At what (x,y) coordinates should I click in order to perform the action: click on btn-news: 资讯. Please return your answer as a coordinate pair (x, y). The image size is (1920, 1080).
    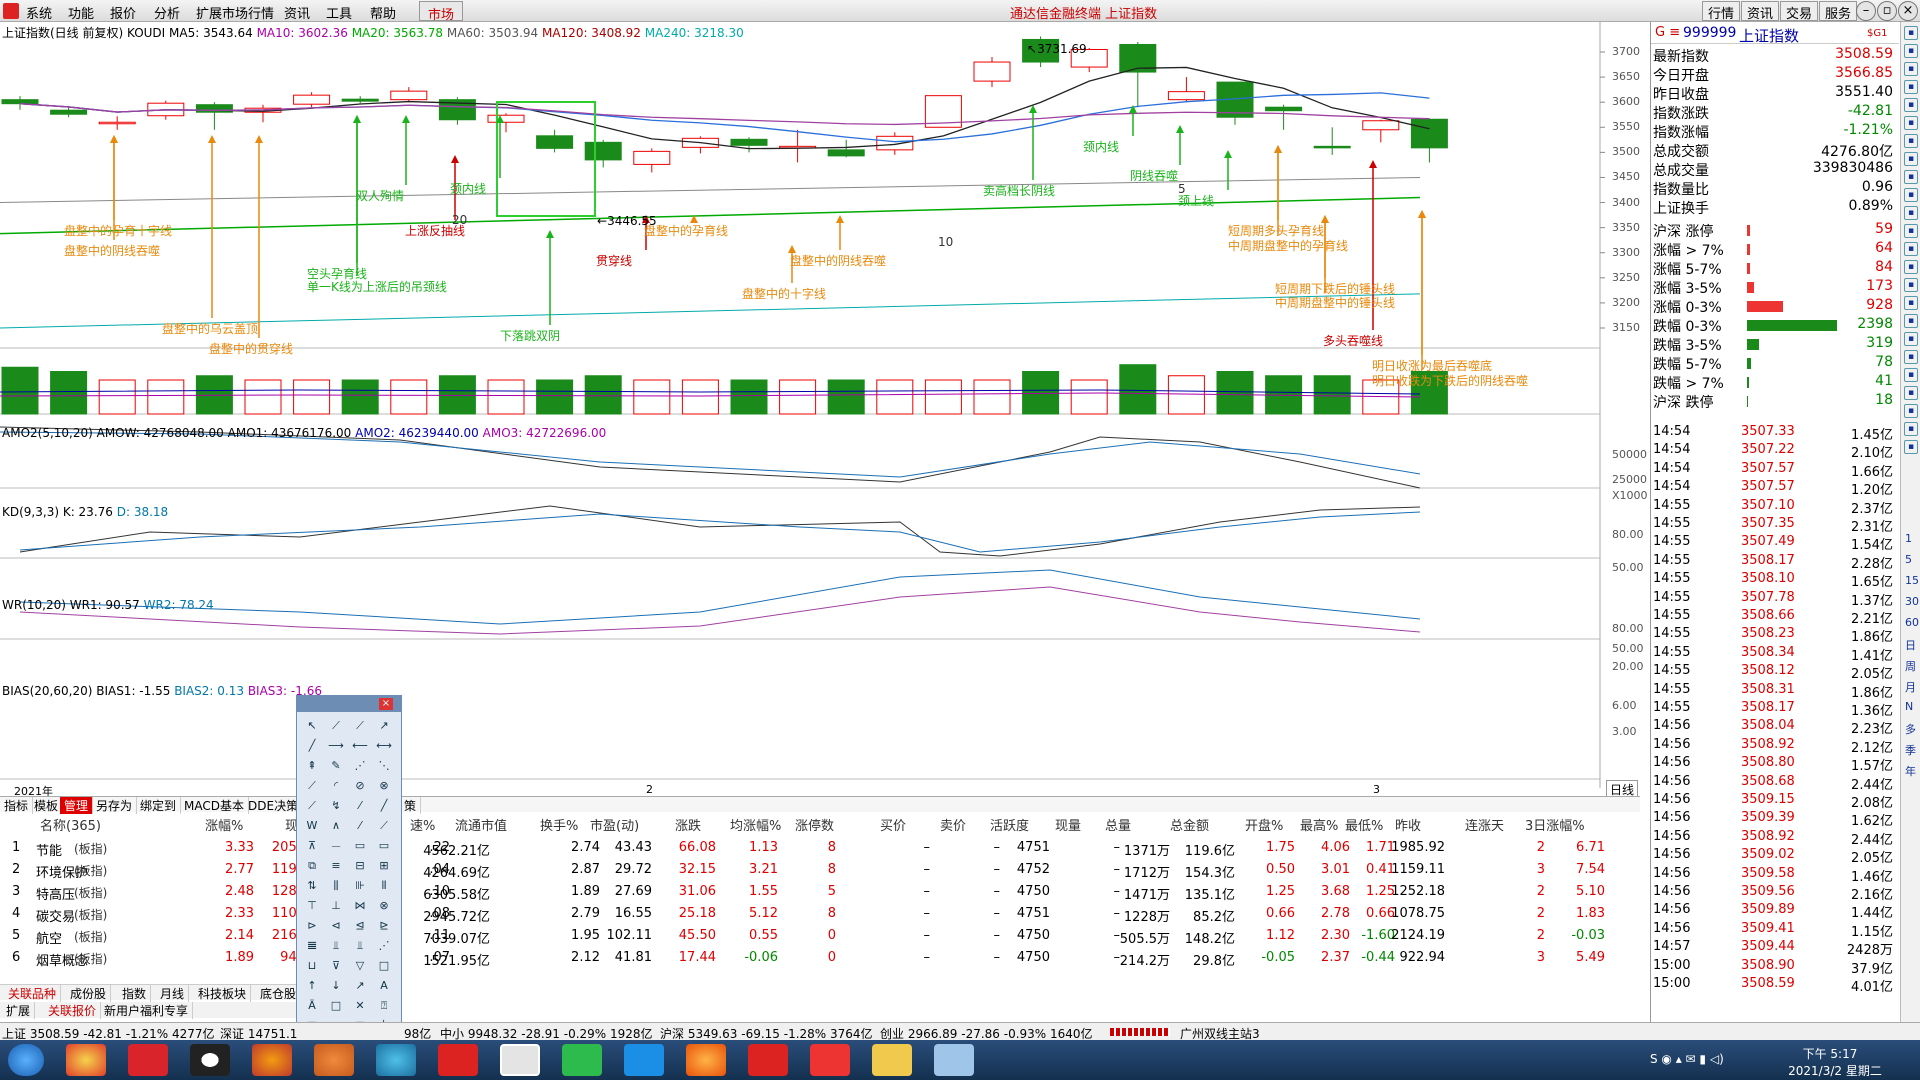
    Looking at the image, I should click on (1760, 11).